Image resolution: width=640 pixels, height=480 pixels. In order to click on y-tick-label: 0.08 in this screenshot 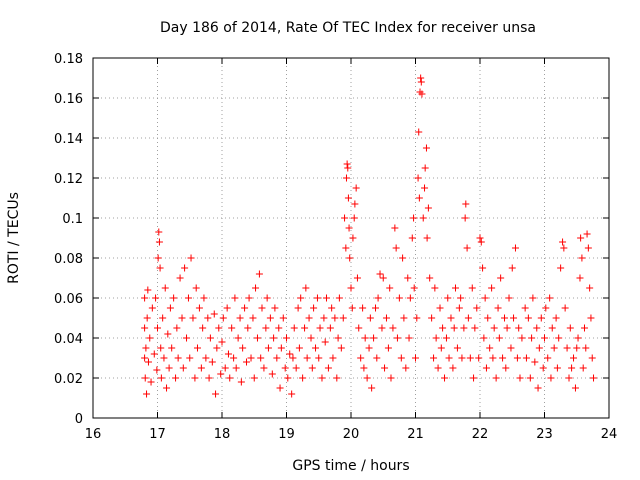, I will do `click(68, 259)`.